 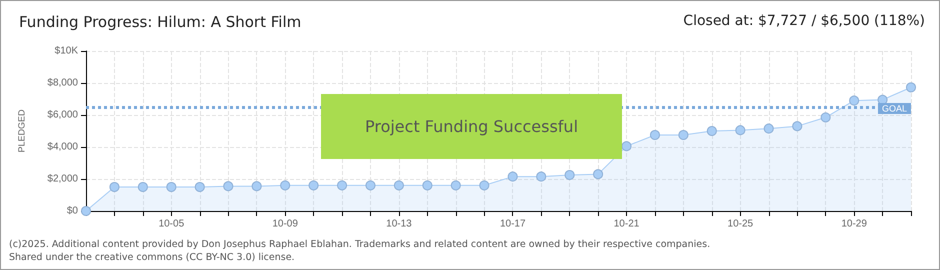 I want to click on y-axis-title: PLEDGED, so click(x=21, y=130).